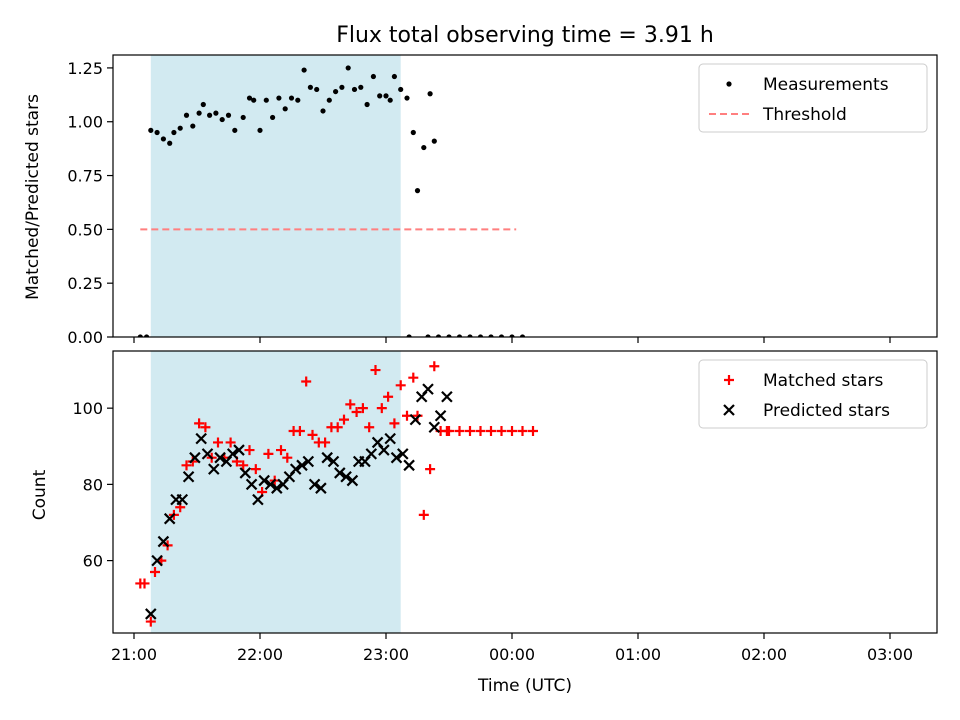 This screenshot has height=720, width=960. I want to click on x-tick-label: 02:00, so click(764, 654).